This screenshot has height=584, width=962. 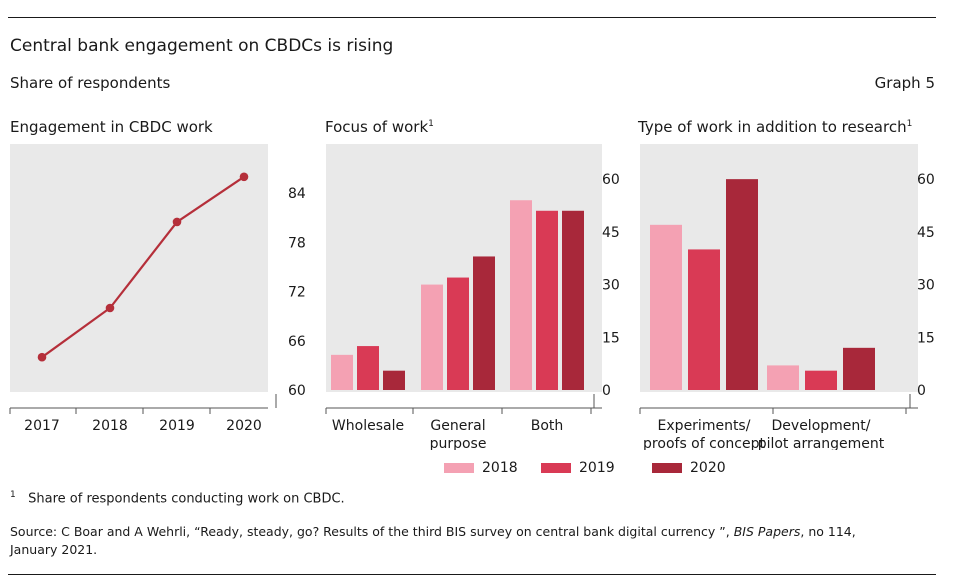 I want to click on plot-background, so click(x=139, y=268).